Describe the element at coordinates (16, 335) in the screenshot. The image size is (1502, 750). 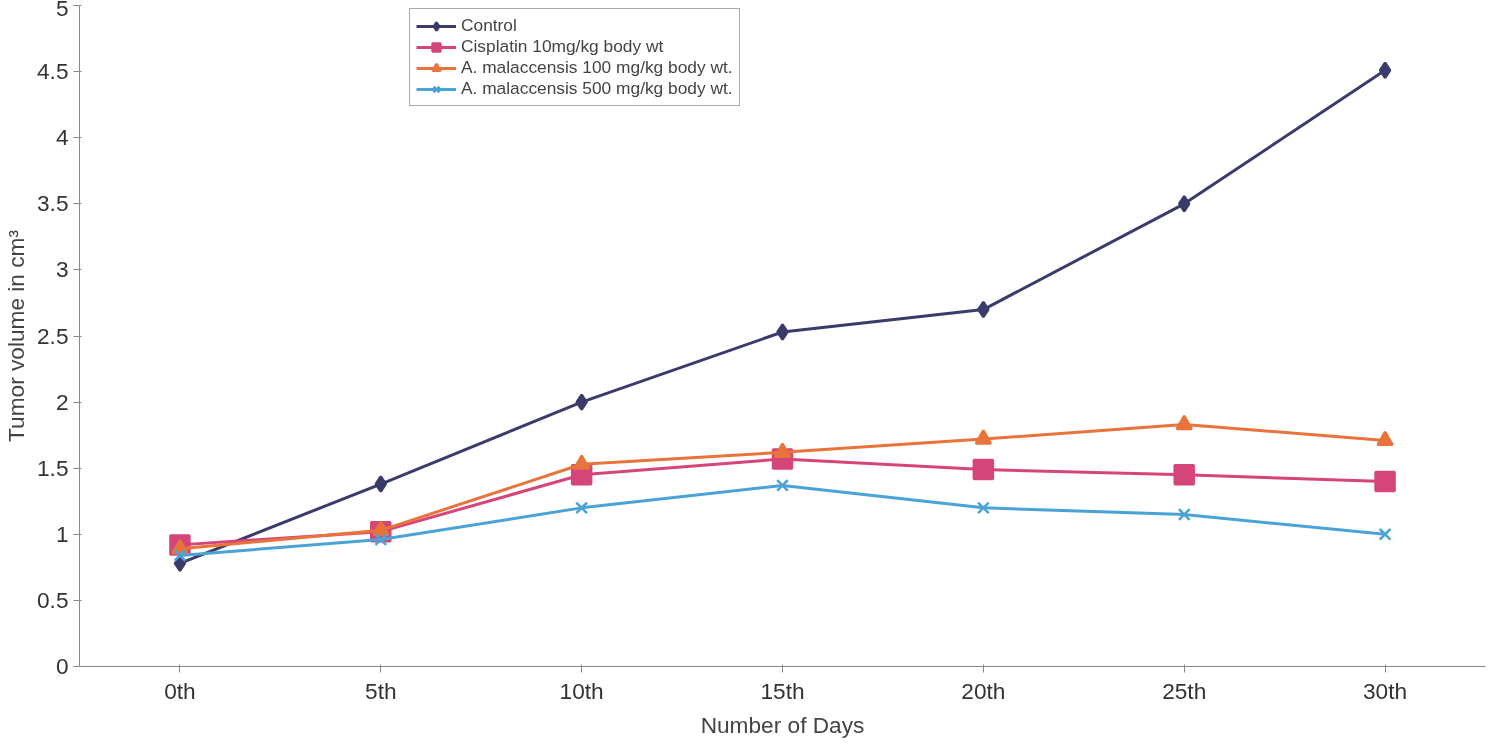
I see `y-axis-title: Tumor volume in cm³` at that location.